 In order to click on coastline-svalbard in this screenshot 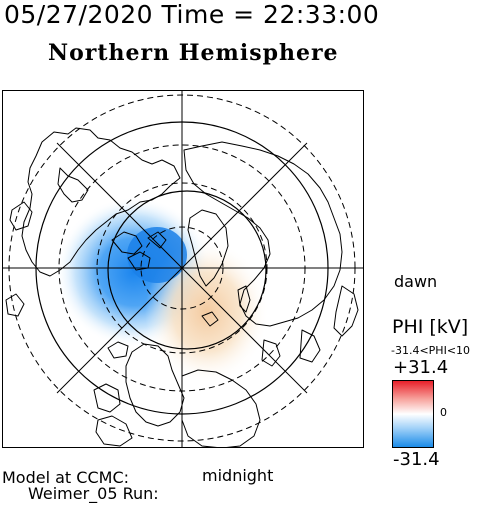, I will do `click(210, 319)`.